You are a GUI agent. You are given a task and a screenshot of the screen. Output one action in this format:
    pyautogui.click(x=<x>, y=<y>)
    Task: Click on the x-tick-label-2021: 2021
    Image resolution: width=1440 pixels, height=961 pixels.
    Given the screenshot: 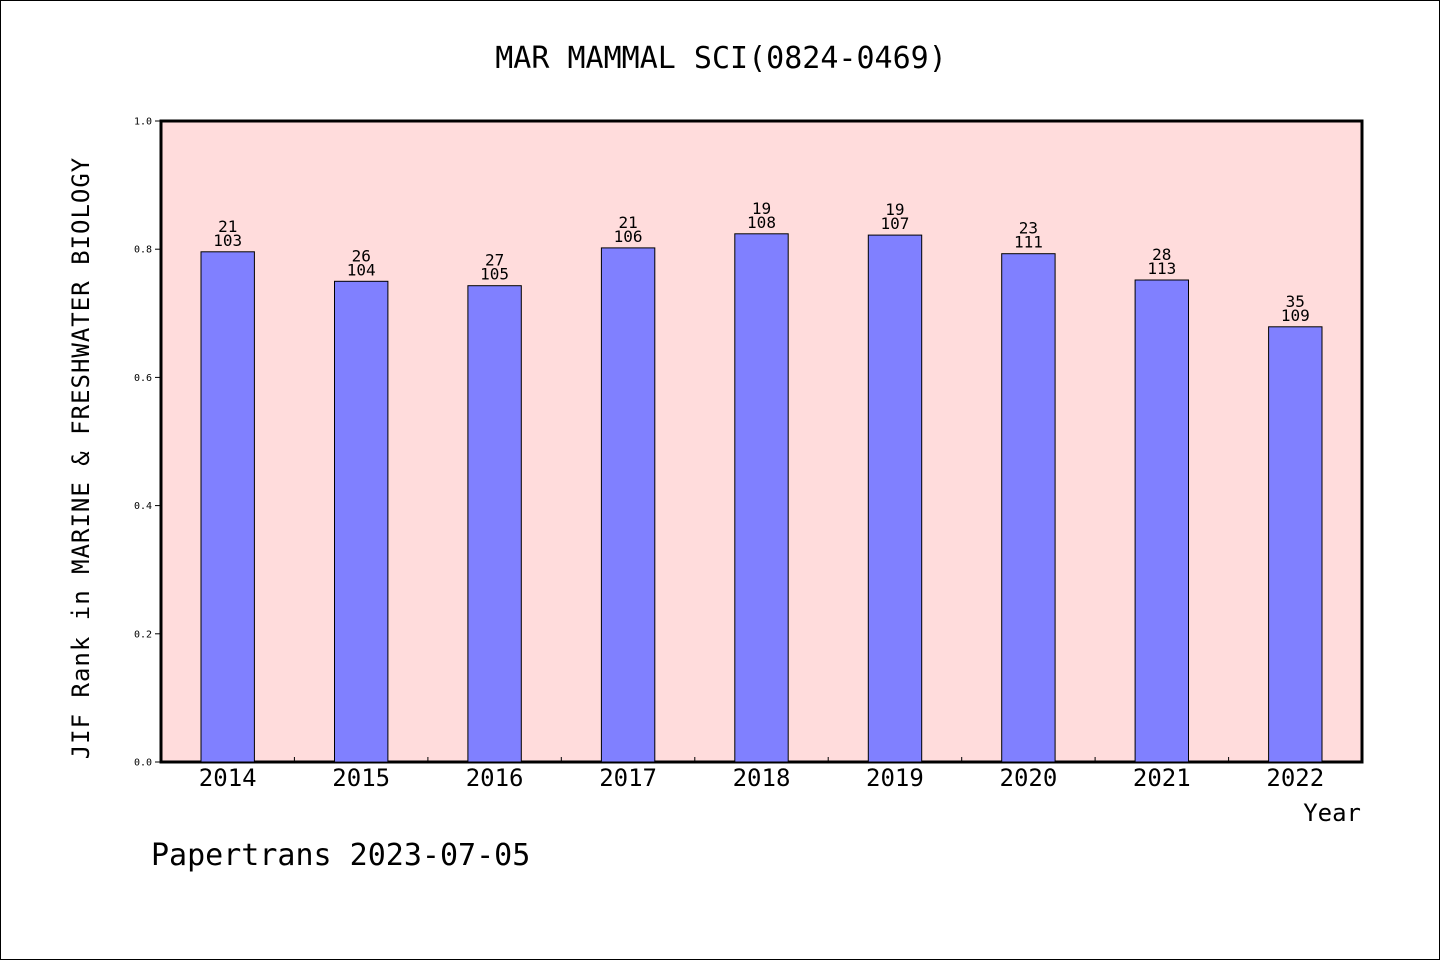 What is the action you would take?
    pyautogui.click(x=1162, y=778)
    